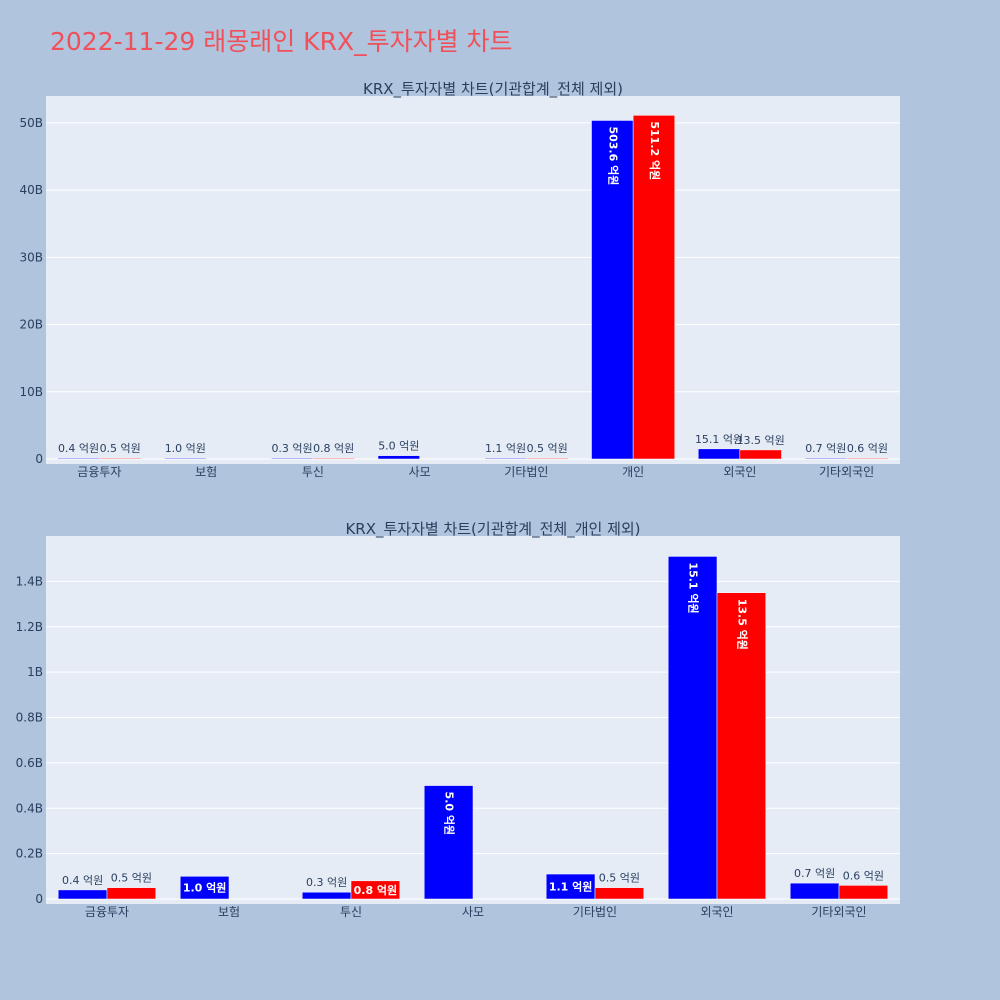 The width and height of the screenshot is (1000, 1000). What do you see at coordinates (29, 581) in the screenshot?
I see `y-tick-label: 1.4B` at bounding box center [29, 581].